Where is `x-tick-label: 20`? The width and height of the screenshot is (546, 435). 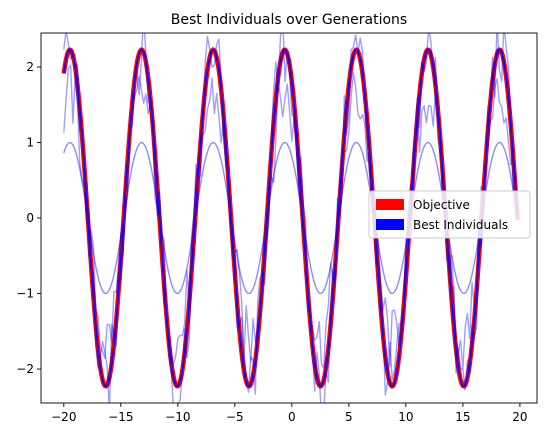 x-tick-label: 20 is located at coordinates (519, 417).